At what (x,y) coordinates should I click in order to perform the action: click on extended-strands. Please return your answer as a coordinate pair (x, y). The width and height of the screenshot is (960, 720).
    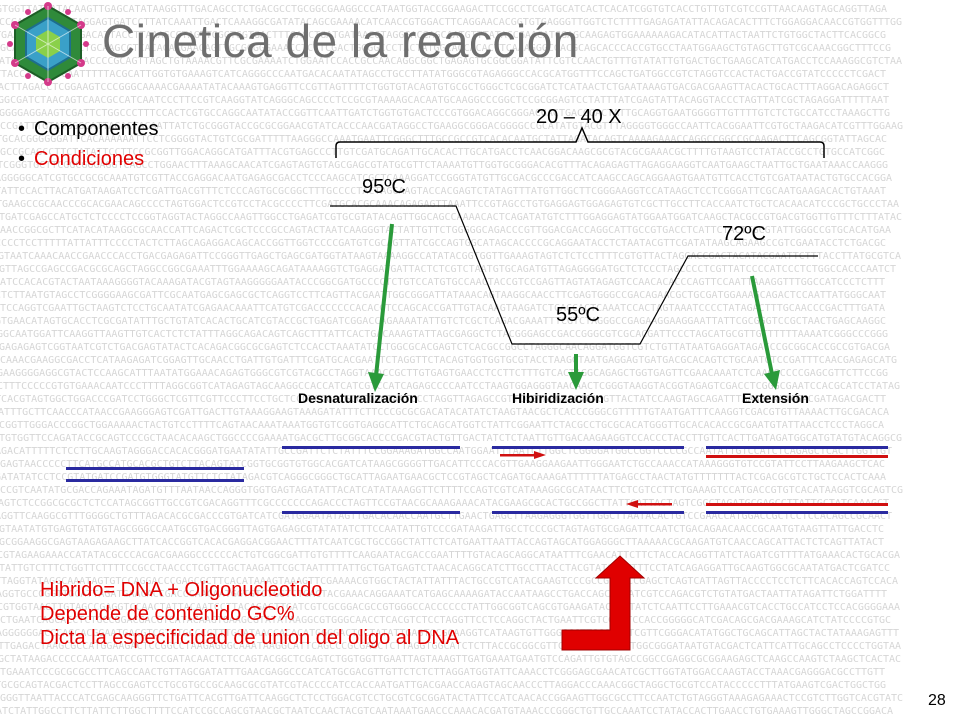
    Looking at the image, I should click on (797, 480).